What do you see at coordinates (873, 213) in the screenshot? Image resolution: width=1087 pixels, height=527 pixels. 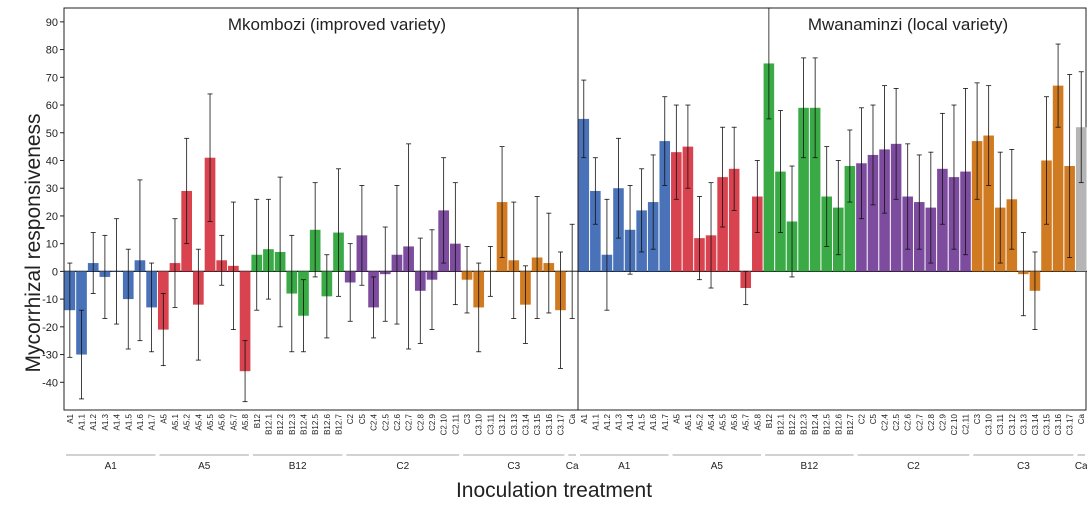 I see `bar-C5` at bounding box center [873, 213].